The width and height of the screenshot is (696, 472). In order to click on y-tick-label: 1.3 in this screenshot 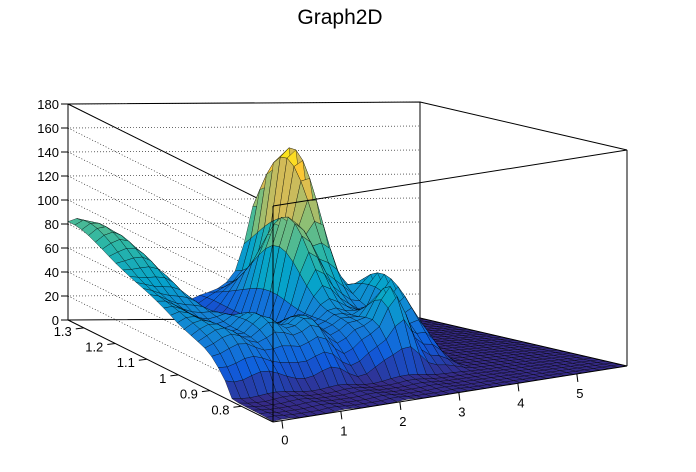, I will do `click(63, 331)`.